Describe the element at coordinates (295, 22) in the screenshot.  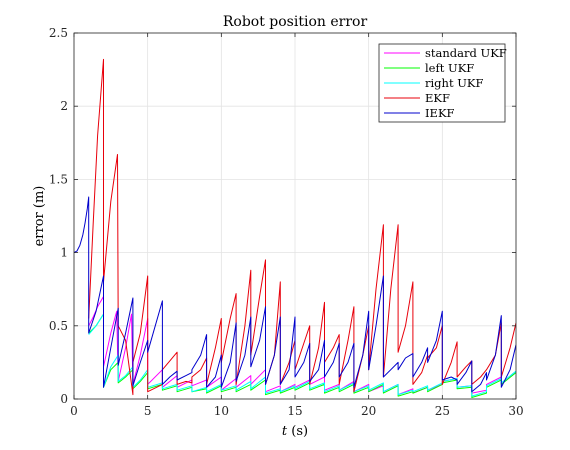
I see `chart-title: Robot position error` at that location.